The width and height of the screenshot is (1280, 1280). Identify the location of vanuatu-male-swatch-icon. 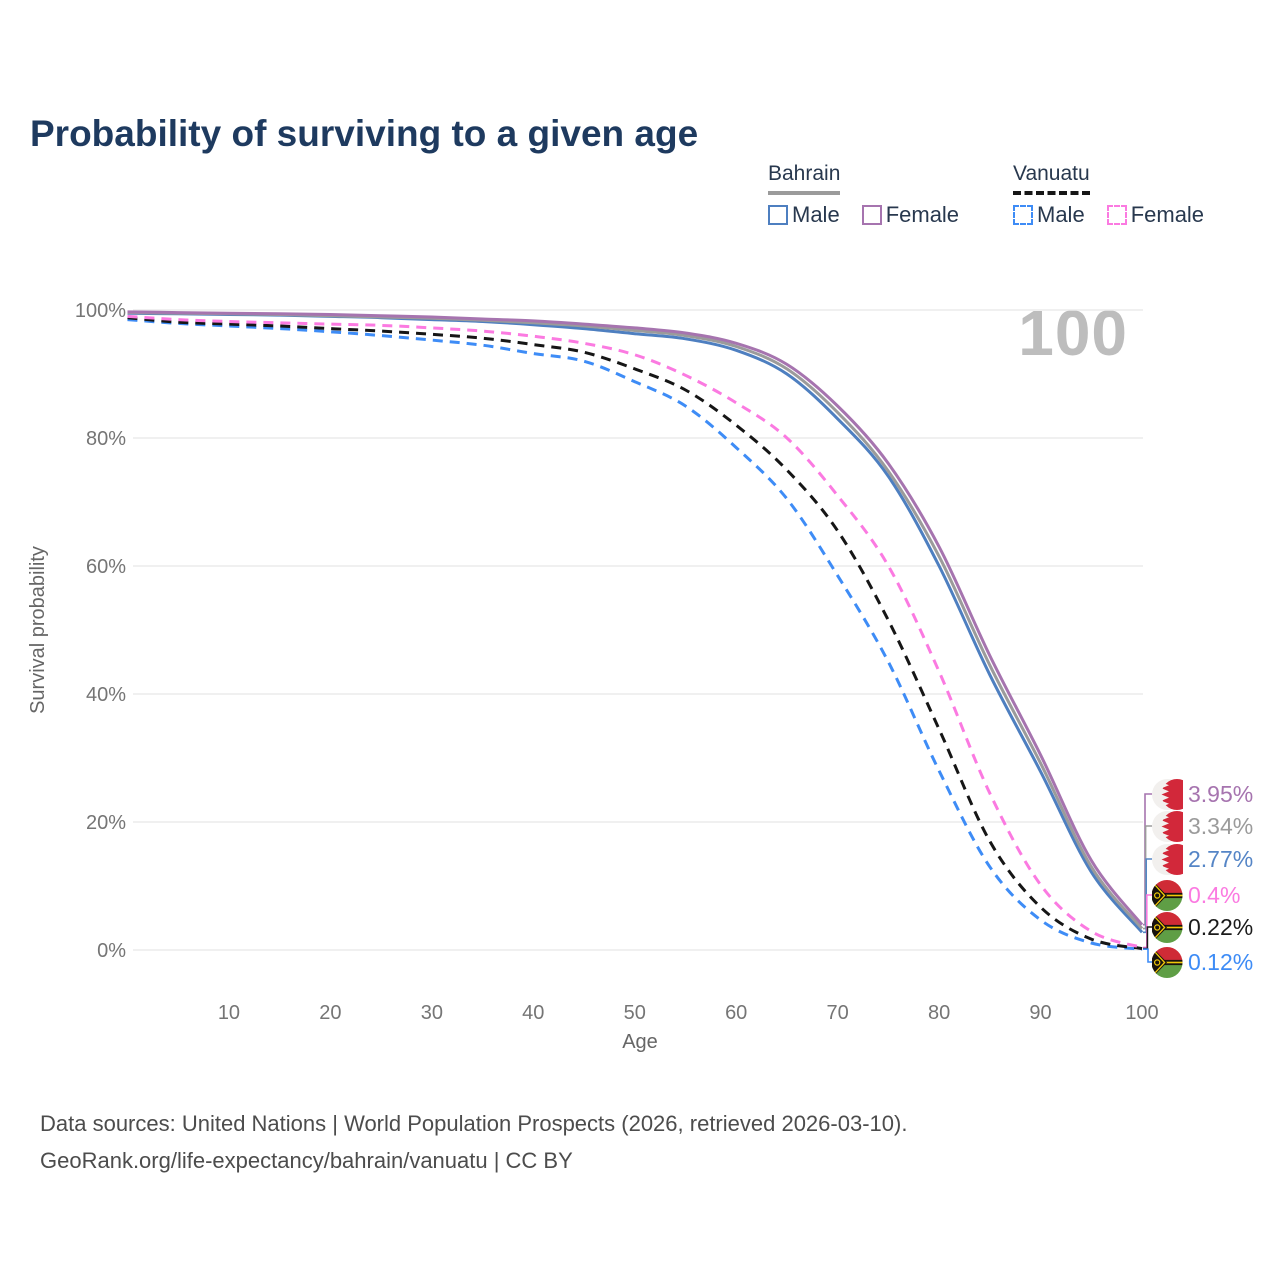
(1023, 215).